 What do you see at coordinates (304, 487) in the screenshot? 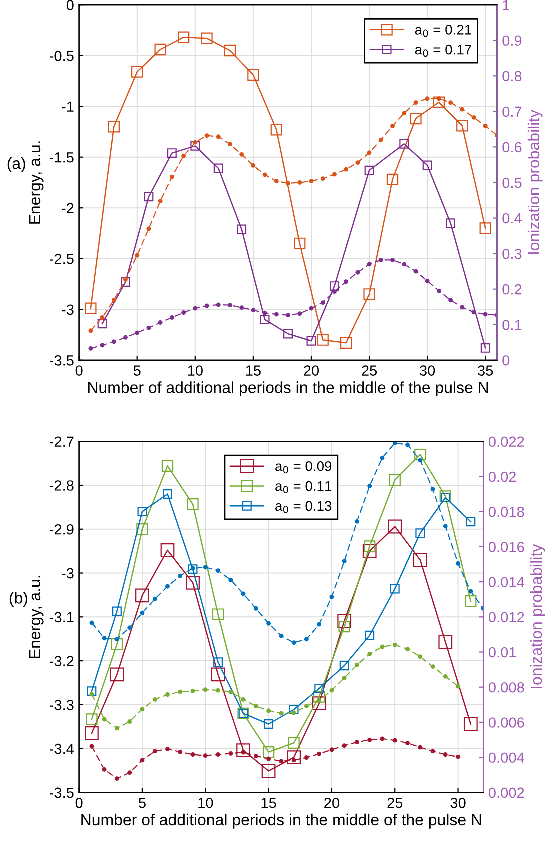
I see `legend-label: a$_{0}$ = 0.11` at bounding box center [304, 487].